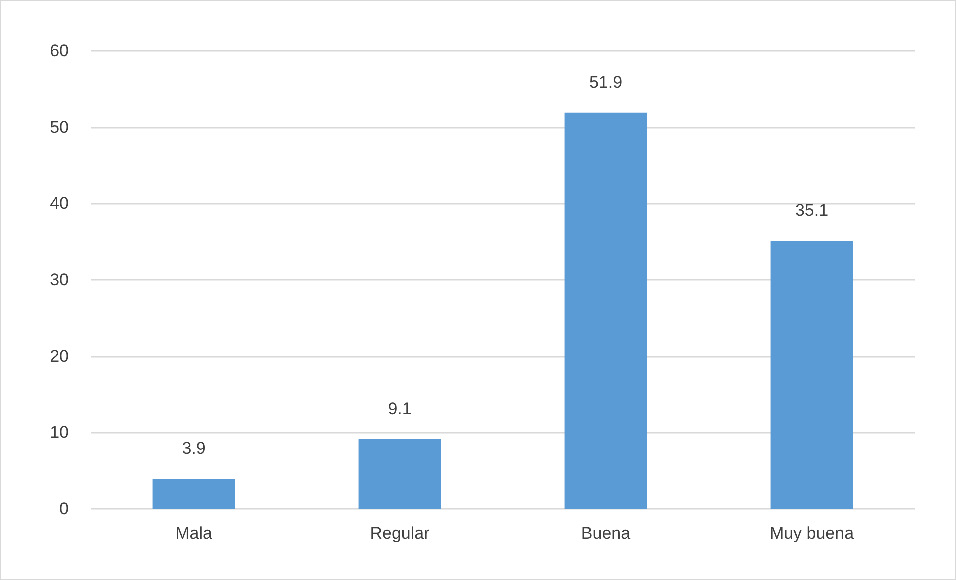 This screenshot has height=580, width=956. What do you see at coordinates (64, 509) in the screenshot?
I see `y-tick-label: 0` at bounding box center [64, 509].